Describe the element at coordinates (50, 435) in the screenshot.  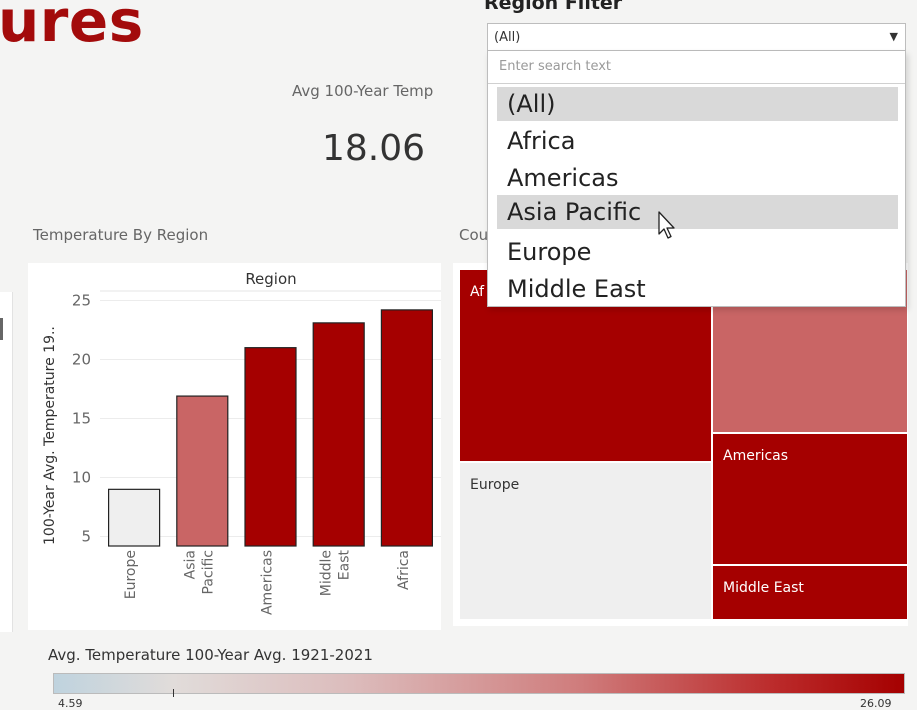
I see `y-axis-label: 100-Year Avg. Temperature 19..` at that location.